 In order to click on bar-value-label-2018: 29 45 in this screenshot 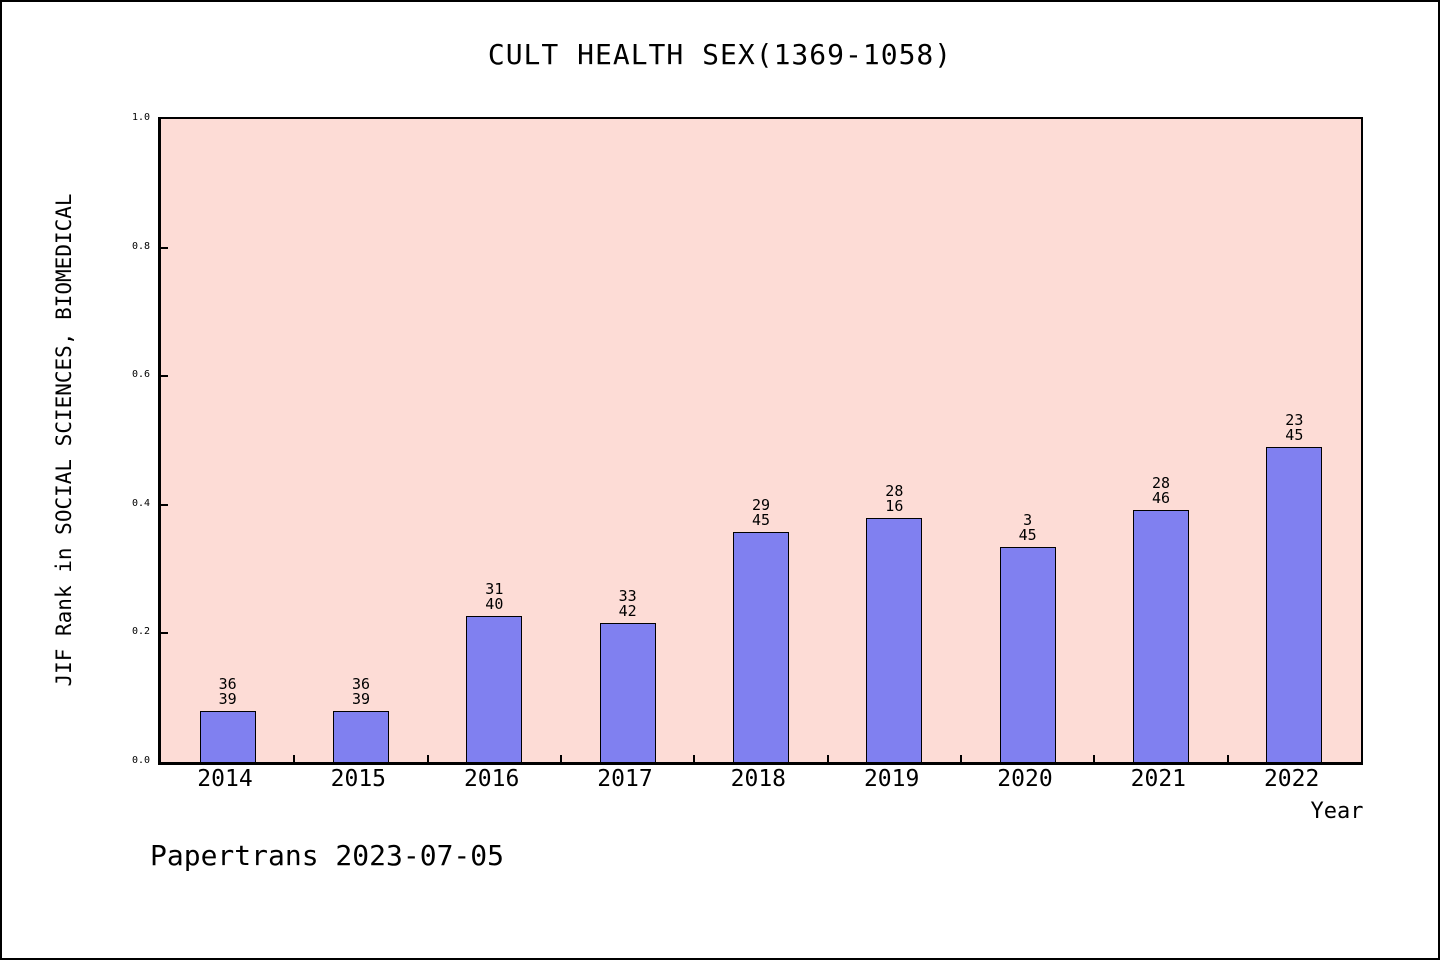, I will do `click(761, 513)`.